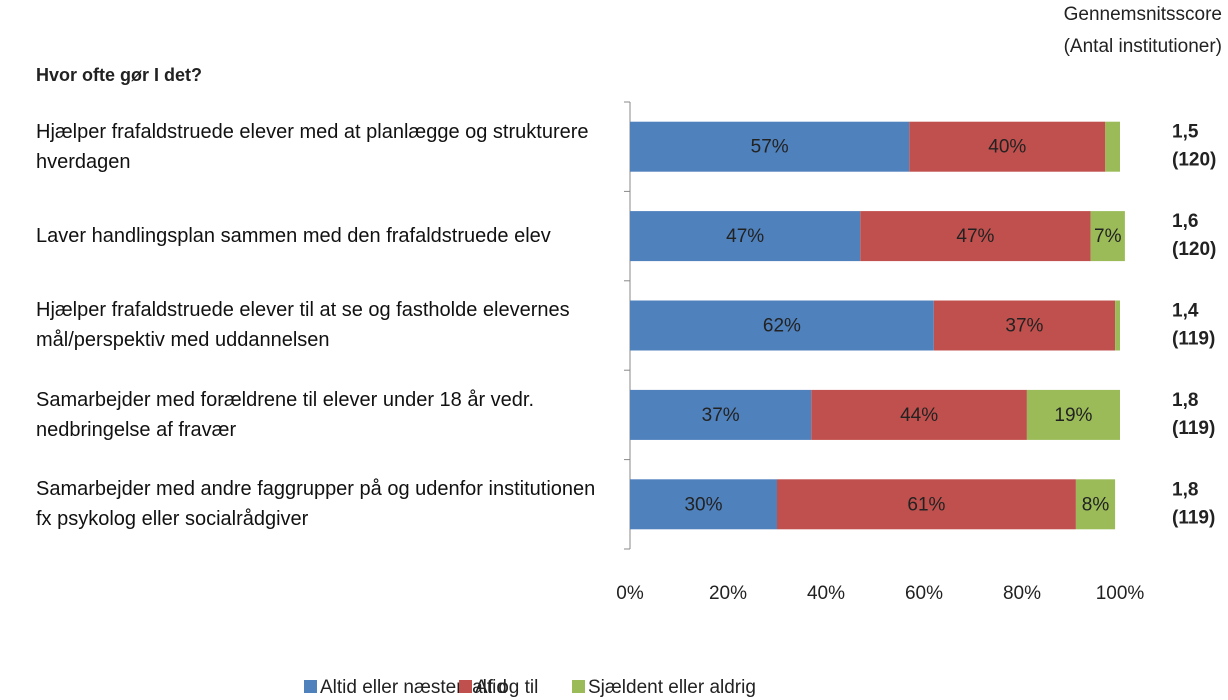 This screenshot has width=1228, height=700. Describe the element at coordinates (119, 75) in the screenshot. I see `chart-title: Hvor ofte gør I det?` at that location.